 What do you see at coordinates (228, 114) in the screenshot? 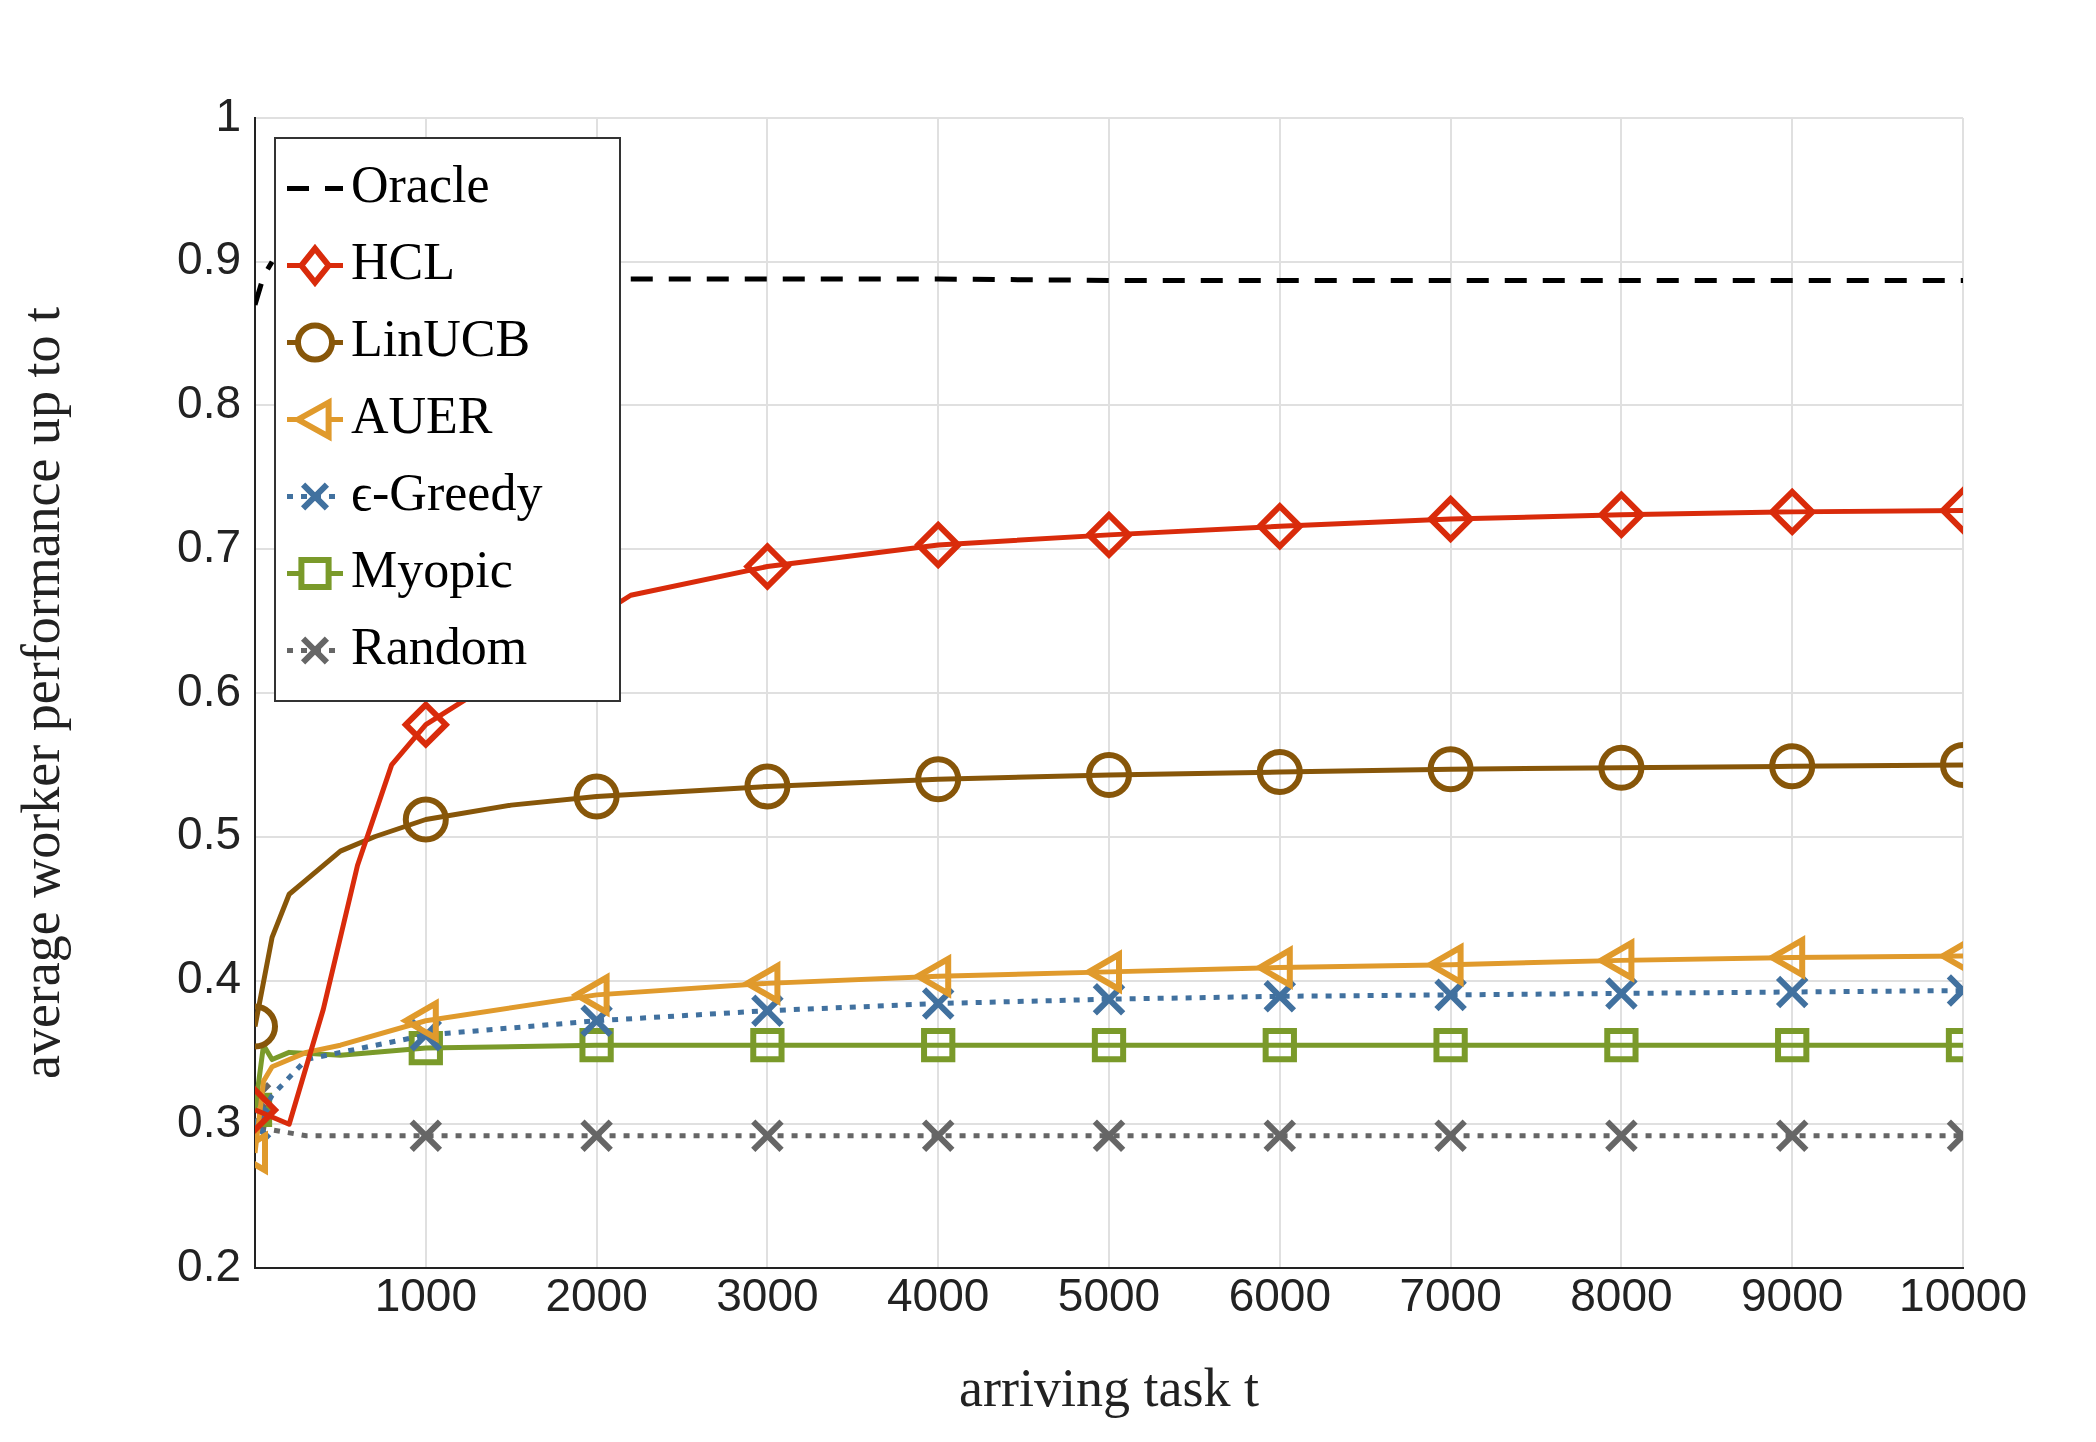
I see `y-tick-label: 1` at bounding box center [228, 114].